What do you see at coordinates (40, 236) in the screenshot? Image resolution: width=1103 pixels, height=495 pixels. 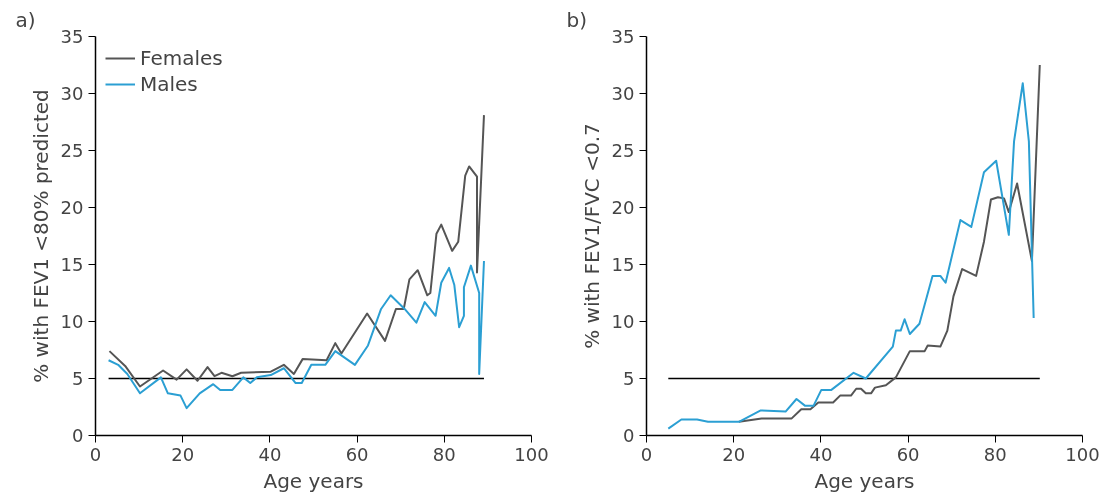 I see `y-axis-title: % with FEV1 <80% predicted` at bounding box center [40, 236].